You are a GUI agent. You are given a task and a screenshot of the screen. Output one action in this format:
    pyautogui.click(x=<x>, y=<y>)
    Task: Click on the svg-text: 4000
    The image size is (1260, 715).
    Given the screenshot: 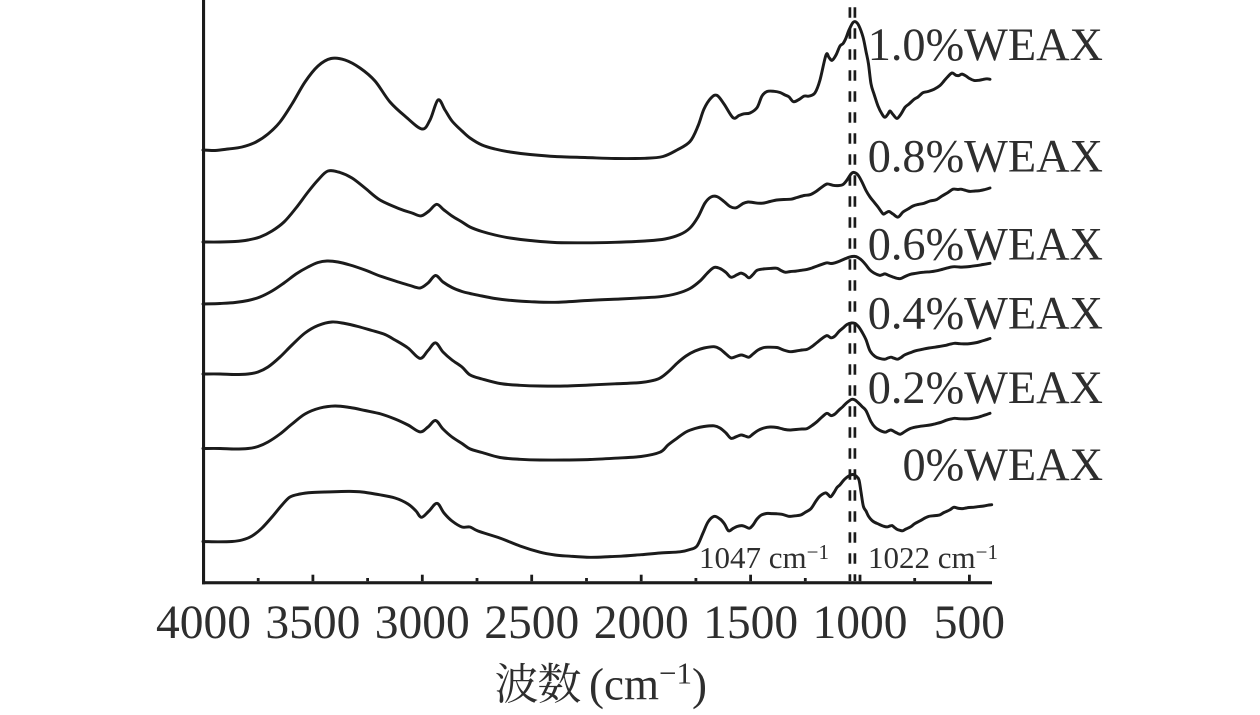 What is the action you would take?
    pyautogui.click(x=203, y=623)
    